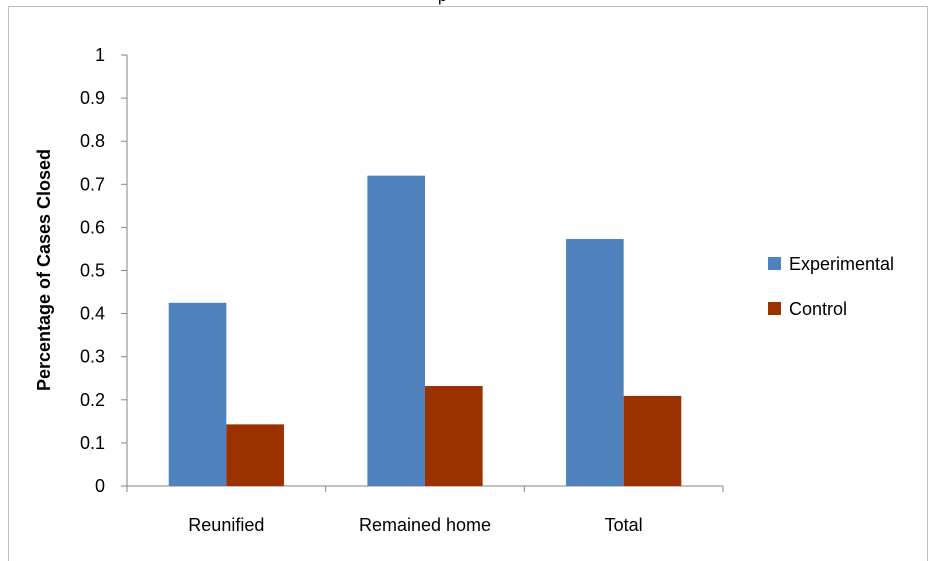  What do you see at coordinates (92, 184) in the screenshot?
I see `y-tick-label: 0.7` at bounding box center [92, 184].